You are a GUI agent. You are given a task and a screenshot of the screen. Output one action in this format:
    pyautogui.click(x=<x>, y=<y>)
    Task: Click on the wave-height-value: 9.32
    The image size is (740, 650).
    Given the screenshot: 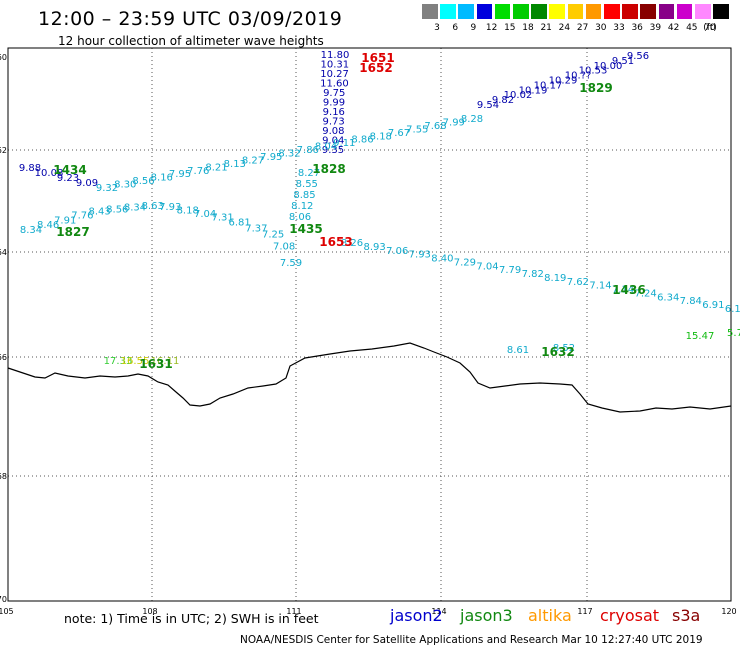 What is the action you would take?
    pyautogui.click(x=107, y=188)
    